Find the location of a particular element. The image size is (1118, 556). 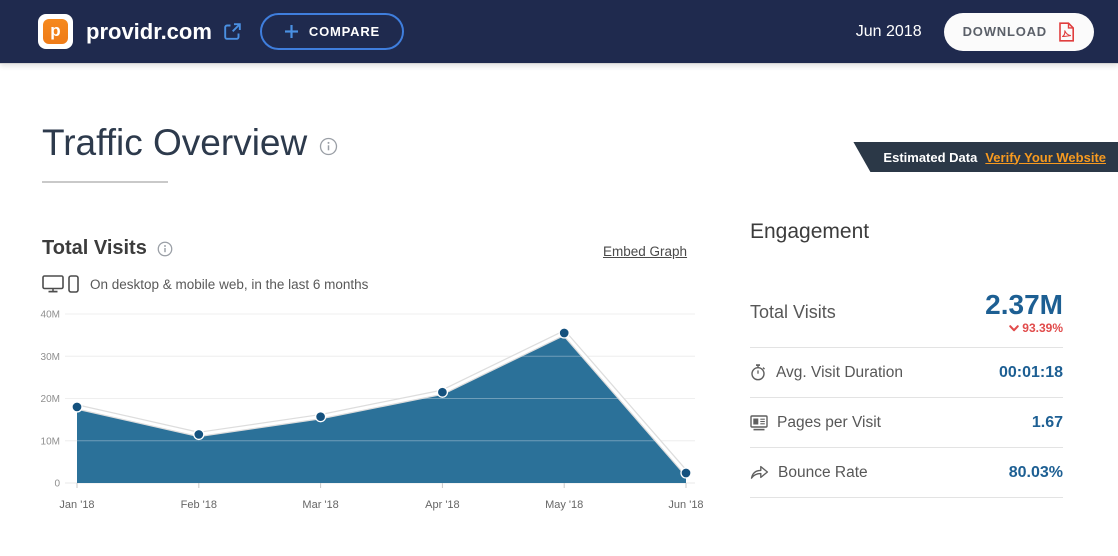

avg-duration-value: 00:01:18 is located at coordinates (1030, 372).